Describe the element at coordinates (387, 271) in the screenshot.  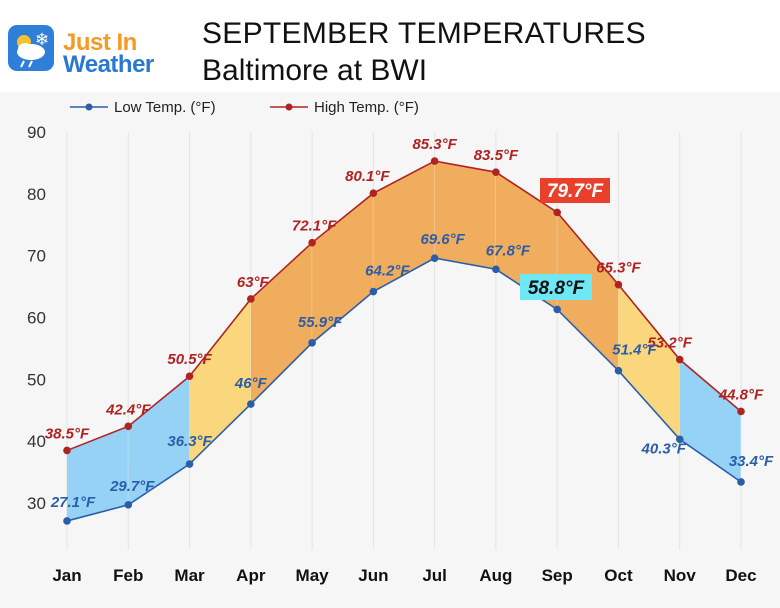
I see `low-temp-label: 64.2°F` at that location.